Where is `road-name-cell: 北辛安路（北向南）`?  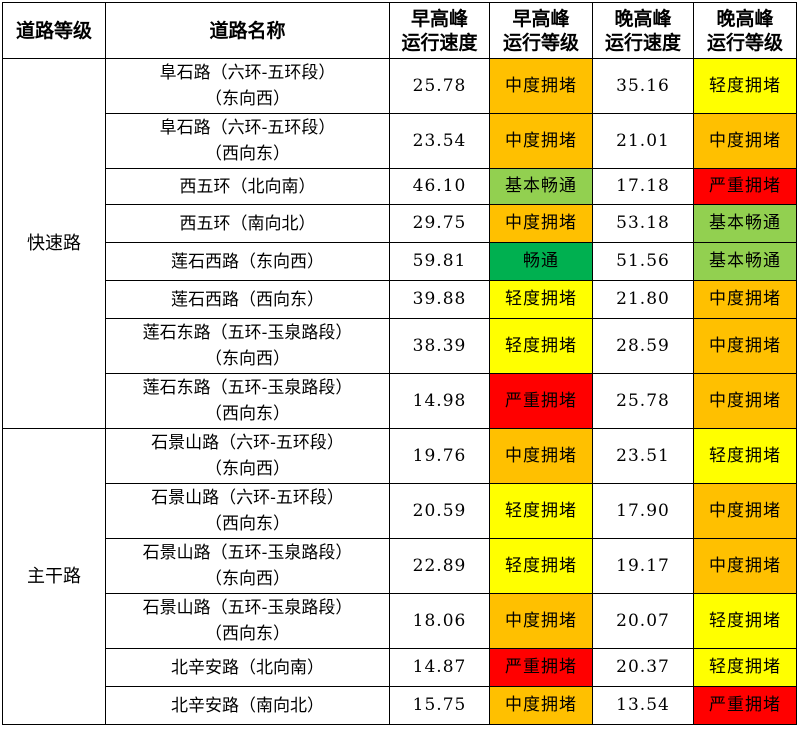
road-name-cell: 北辛安路（北向南） is located at coordinates (247, 667).